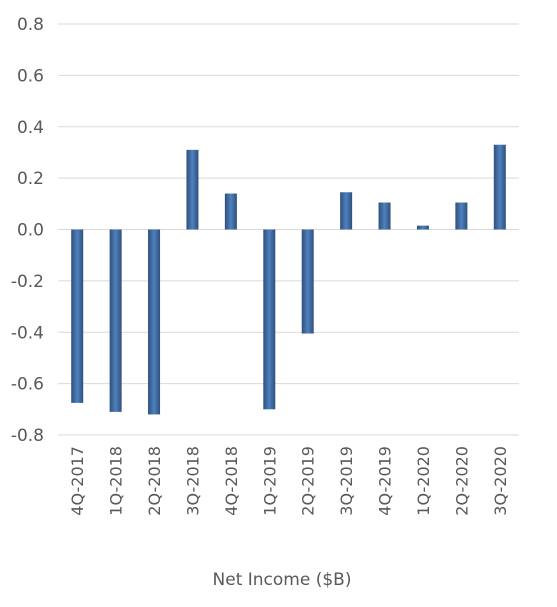 The width and height of the screenshot is (557, 607). Describe the element at coordinates (116, 481) in the screenshot. I see `x-category-label: 1Q-2018` at that location.